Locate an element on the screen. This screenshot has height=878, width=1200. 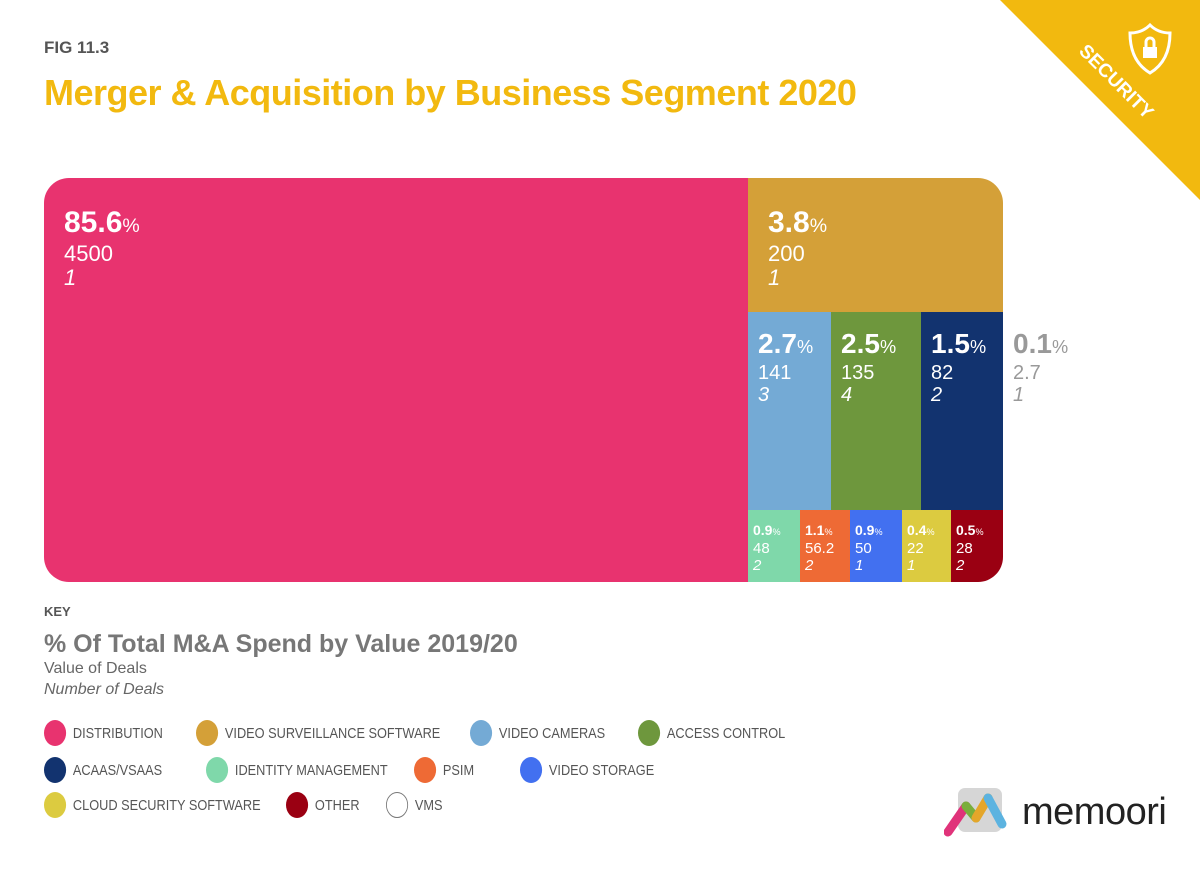
legend-label: ACAAS/VSAAS is located at coordinates (117, 770).